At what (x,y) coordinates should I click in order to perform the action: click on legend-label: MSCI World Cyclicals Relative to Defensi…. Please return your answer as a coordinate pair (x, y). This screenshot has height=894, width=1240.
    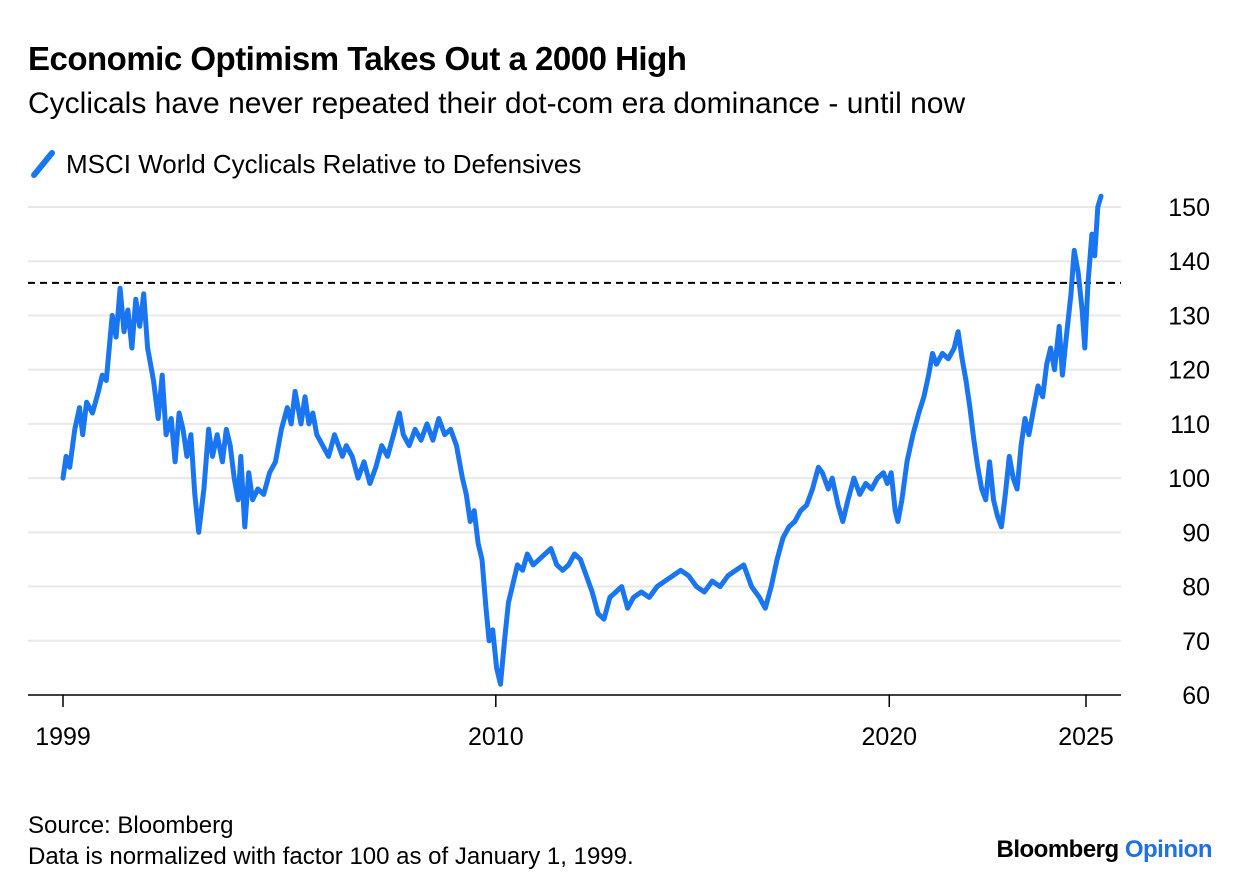
    Looking at the image, I should click on (324, 163).